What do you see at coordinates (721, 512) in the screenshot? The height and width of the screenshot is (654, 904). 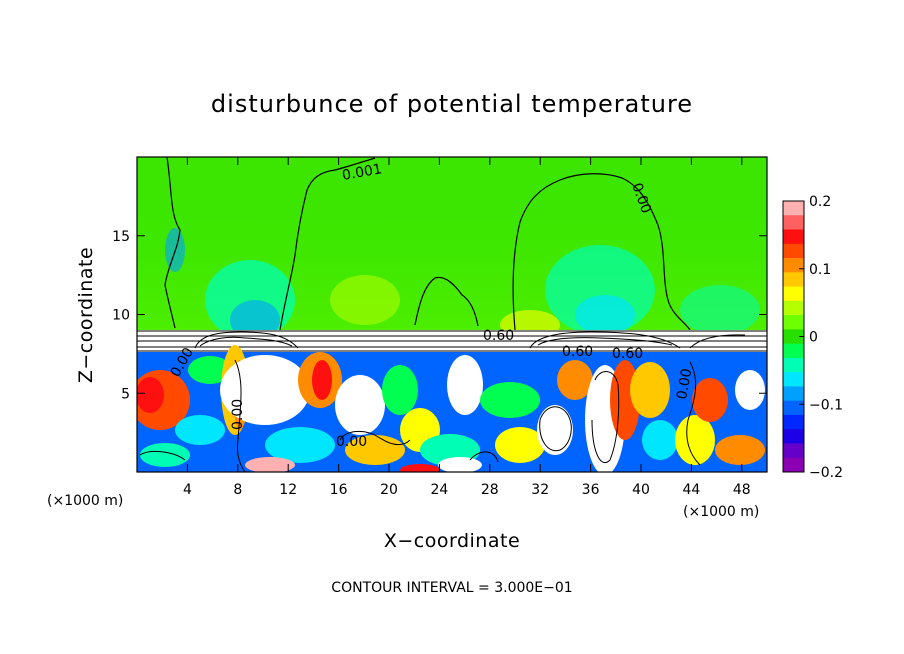 I see `x-unit-label-right: (×1000 m)` at bounding box center [721, 512].